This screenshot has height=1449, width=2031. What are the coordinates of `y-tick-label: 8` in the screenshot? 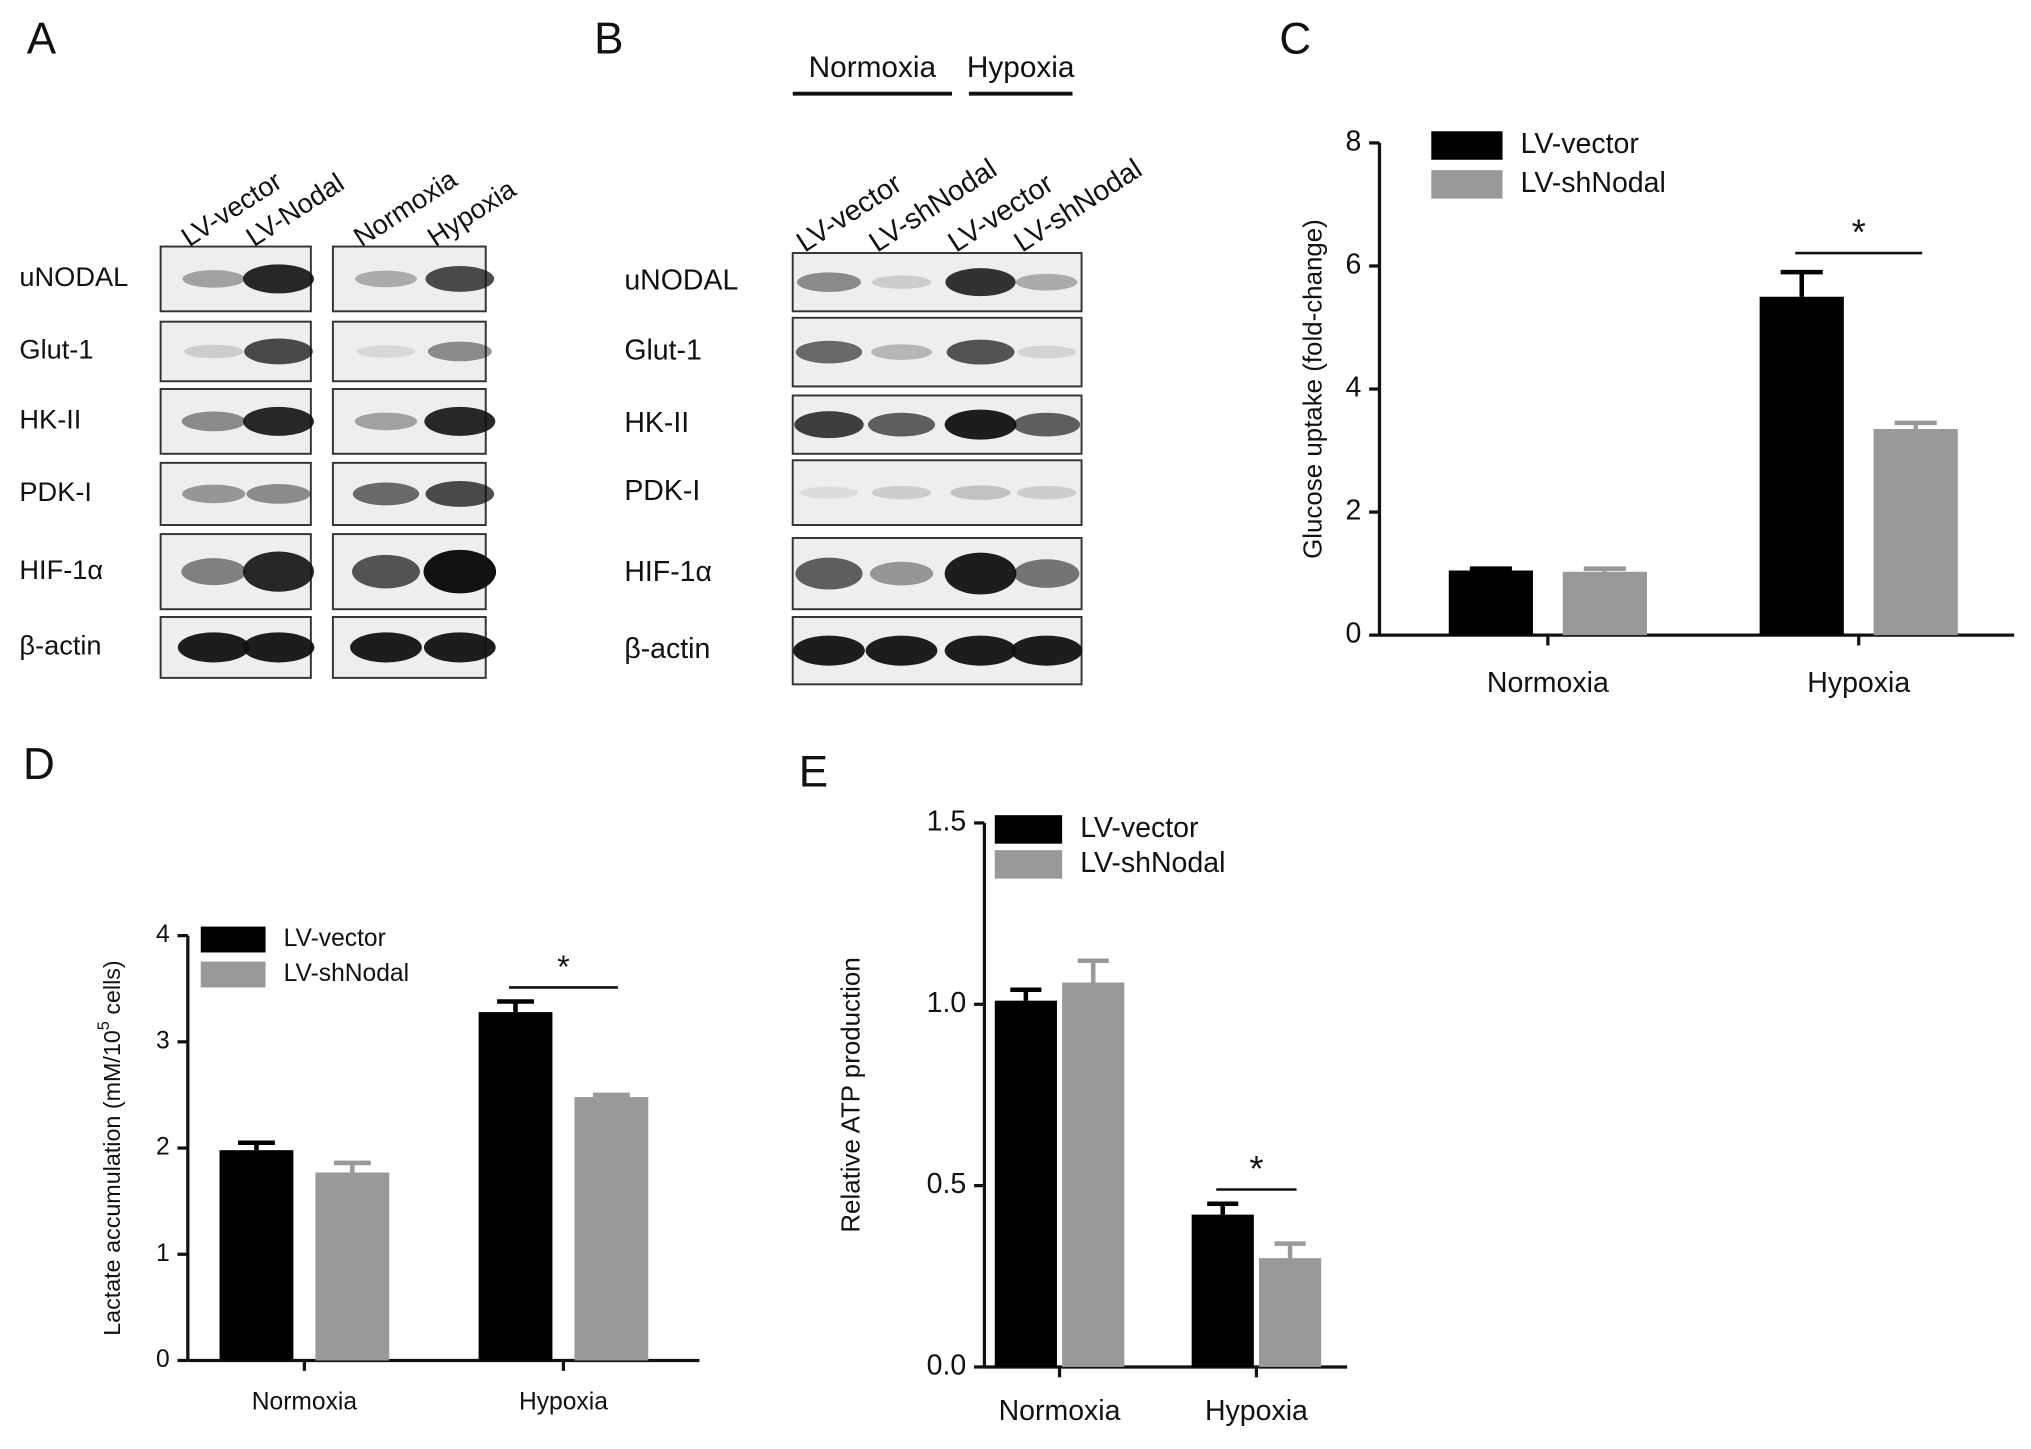 It's located at (1353, 141).